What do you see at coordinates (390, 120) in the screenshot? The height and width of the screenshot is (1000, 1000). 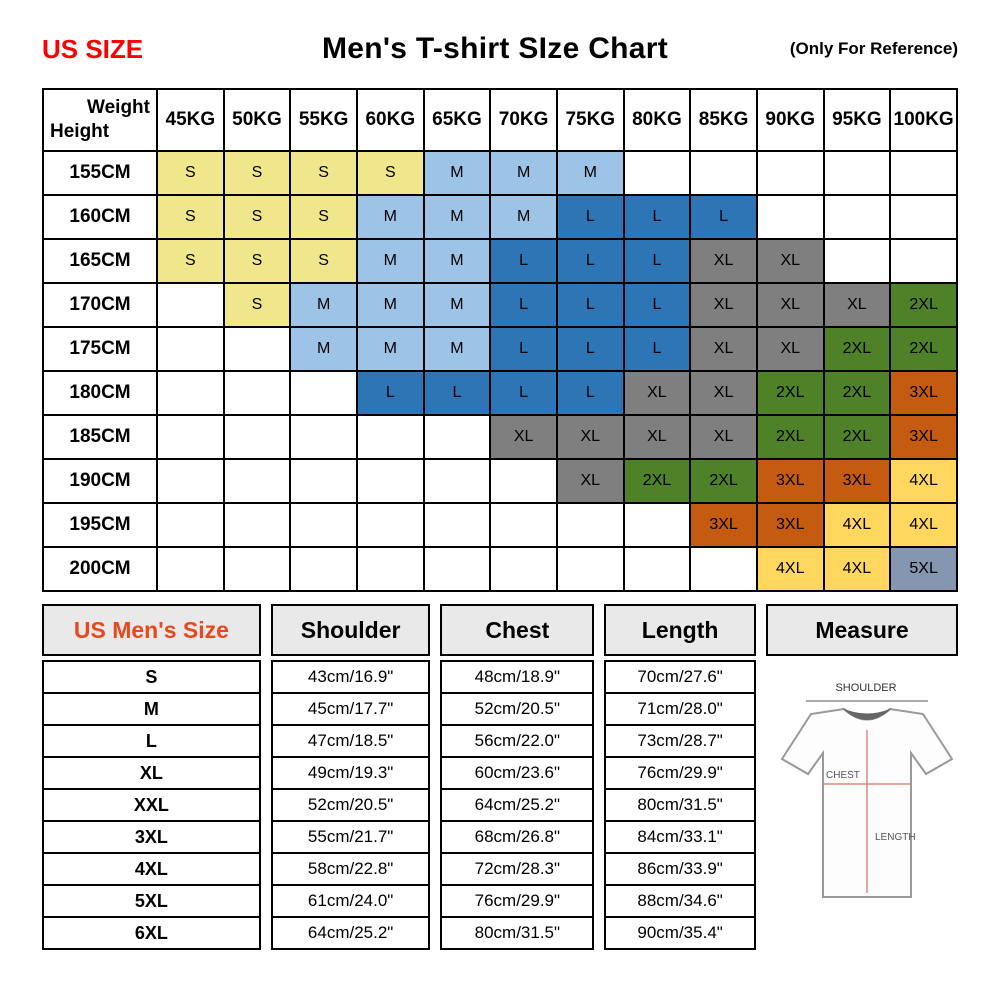 I see `weight-column-header: 60KG` at bounding box center [390, 120].